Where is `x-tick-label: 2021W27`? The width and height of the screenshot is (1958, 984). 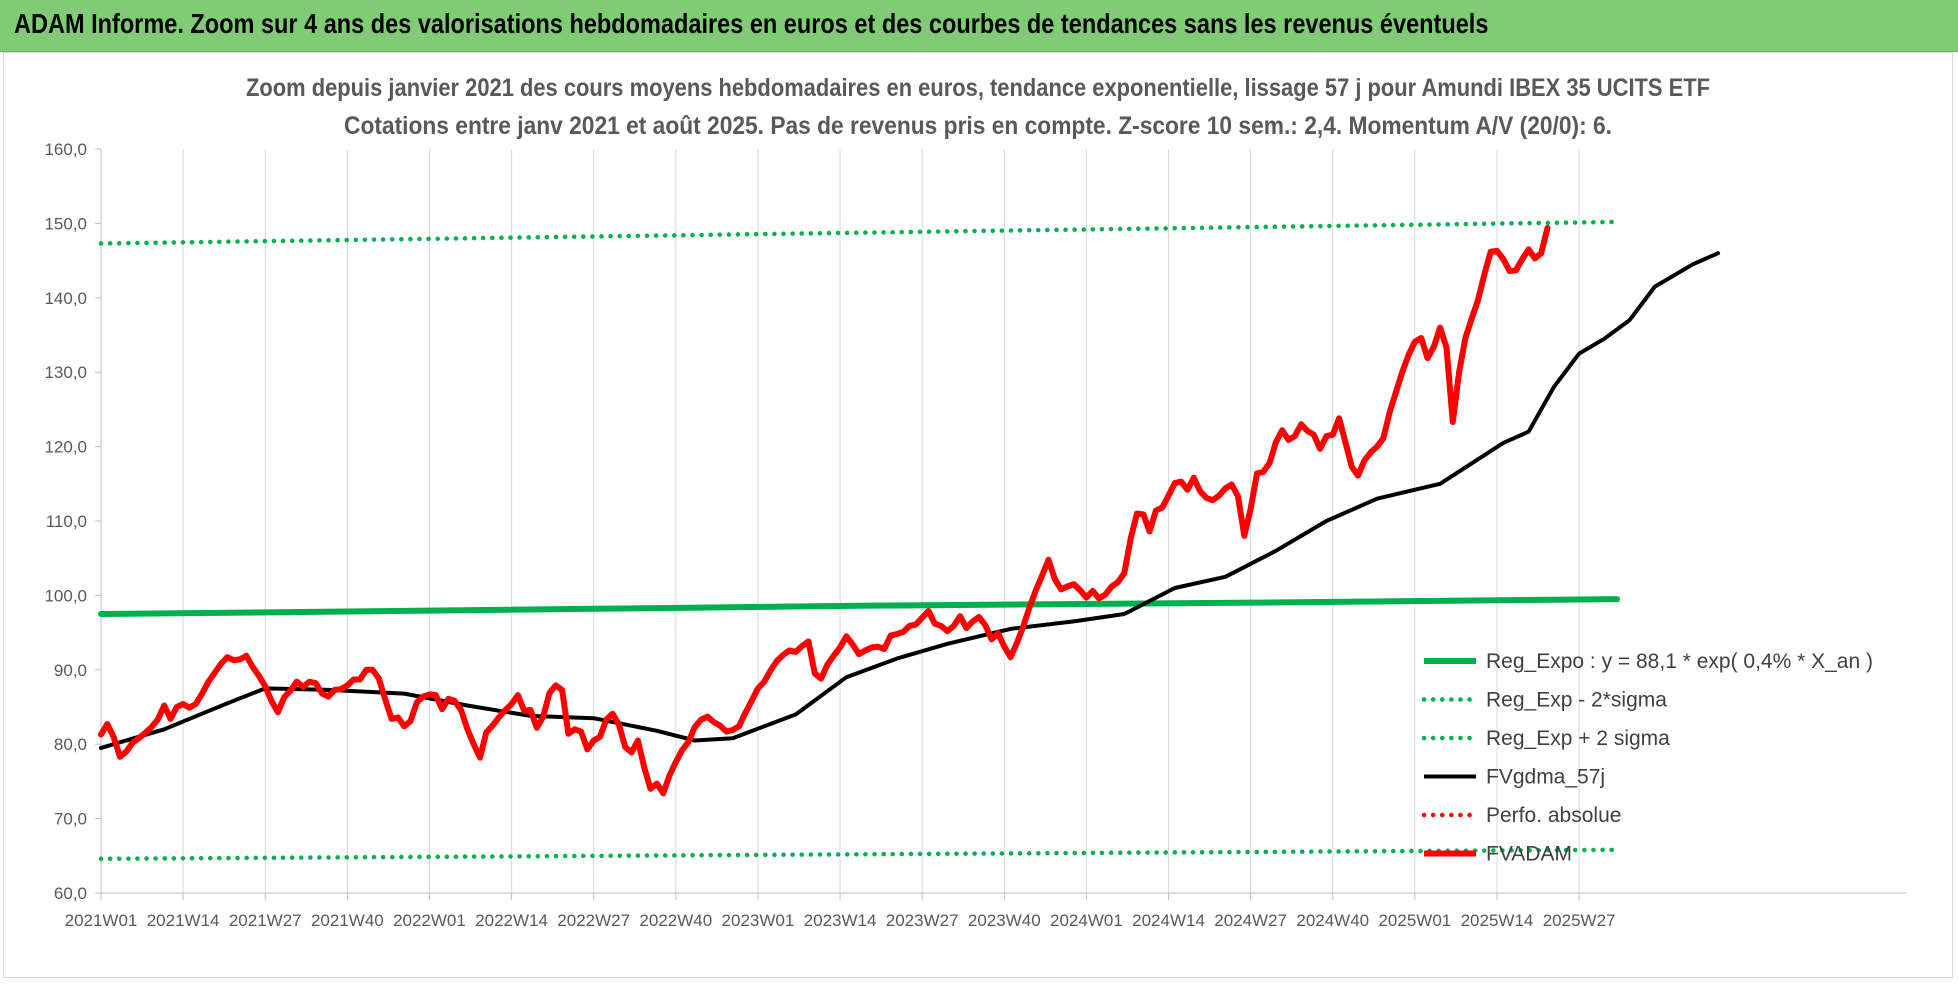
x-tick-label: 2021W27 is located at coordinates (265, 920).